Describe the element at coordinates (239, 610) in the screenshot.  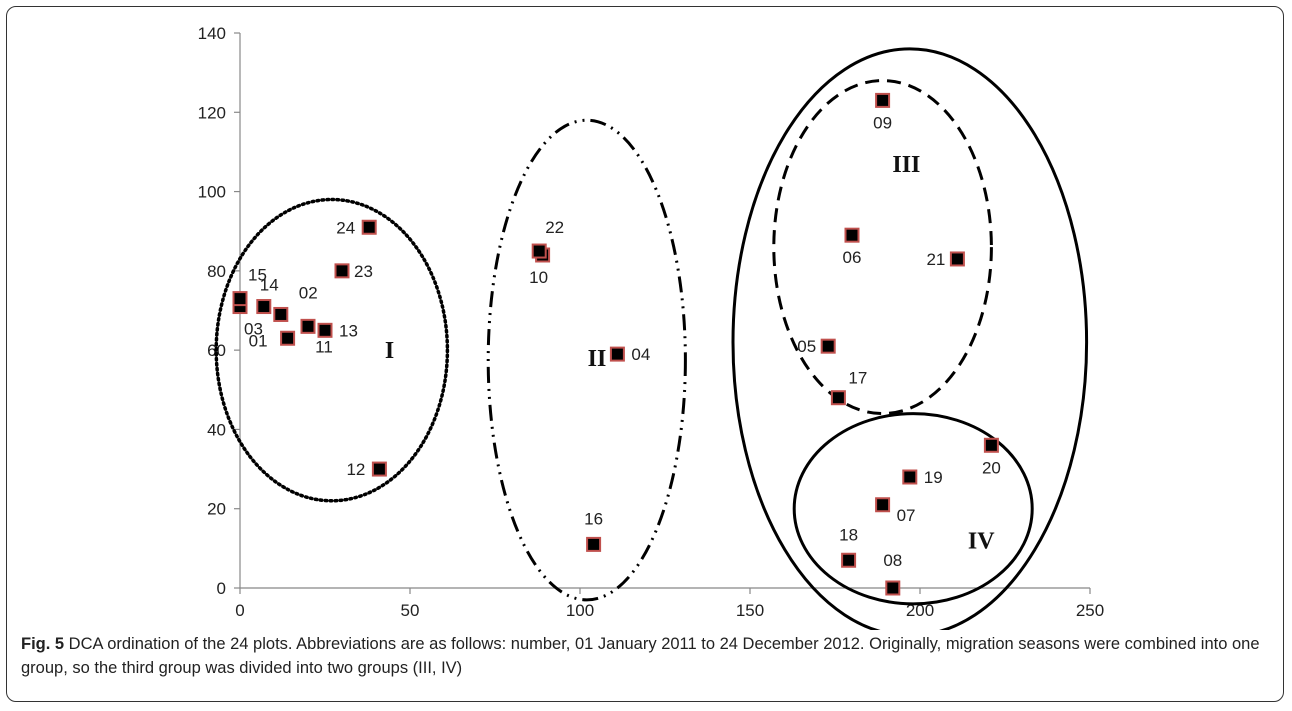
I see `x-tick-label: 0` at that location.